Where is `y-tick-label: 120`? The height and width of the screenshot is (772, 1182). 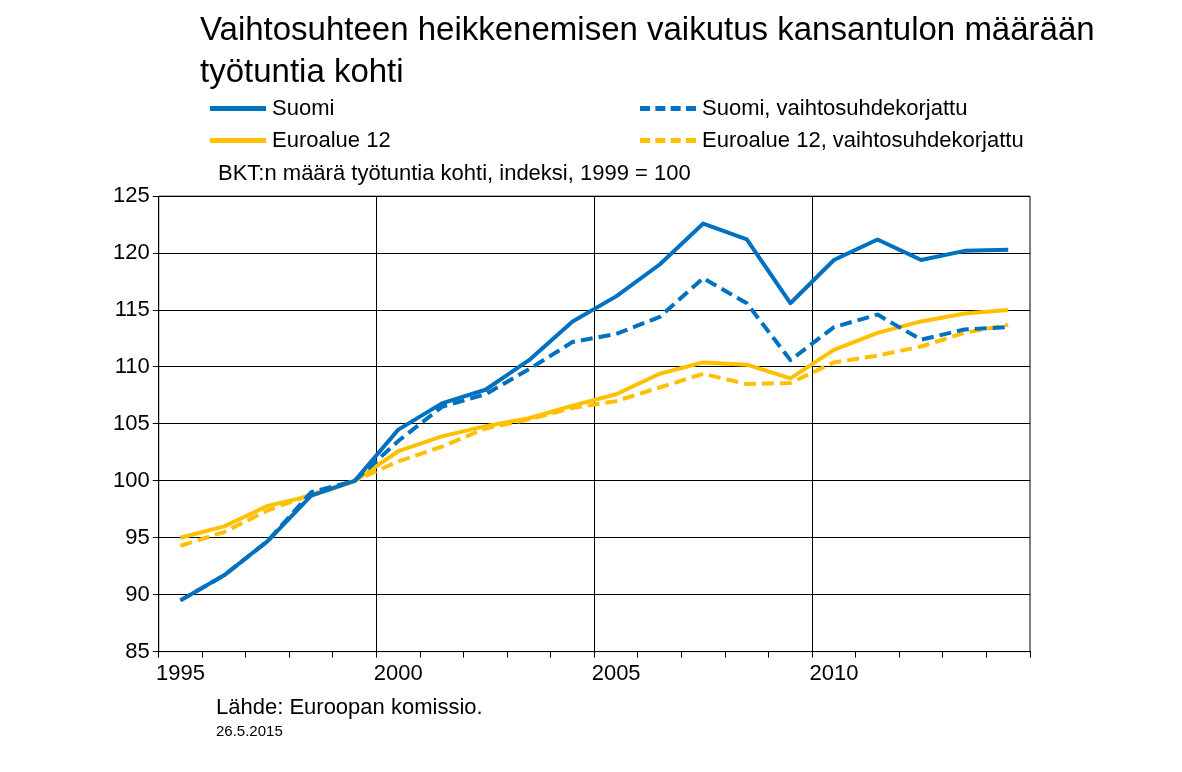 y-tick-label: 120 is located at coordinates (131, 252).